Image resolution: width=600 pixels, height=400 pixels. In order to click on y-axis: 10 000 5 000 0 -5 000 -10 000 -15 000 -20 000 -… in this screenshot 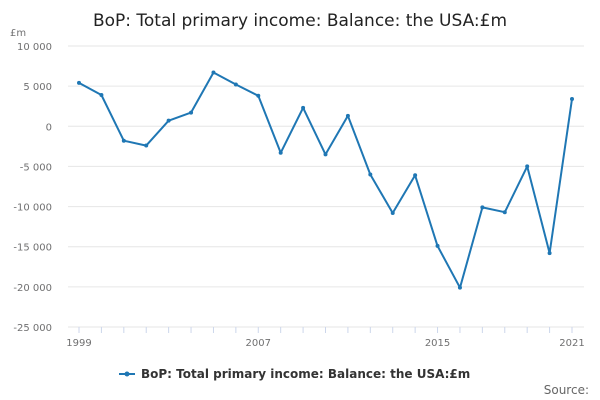, I will do `click(32, 188)`.